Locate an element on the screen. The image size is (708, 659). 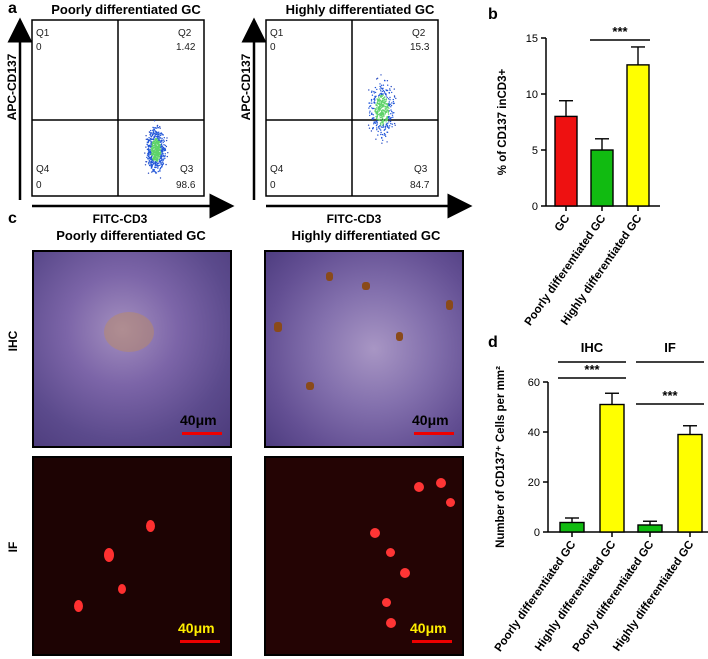
panel-label-a: a is located at coordinates (12, 8).